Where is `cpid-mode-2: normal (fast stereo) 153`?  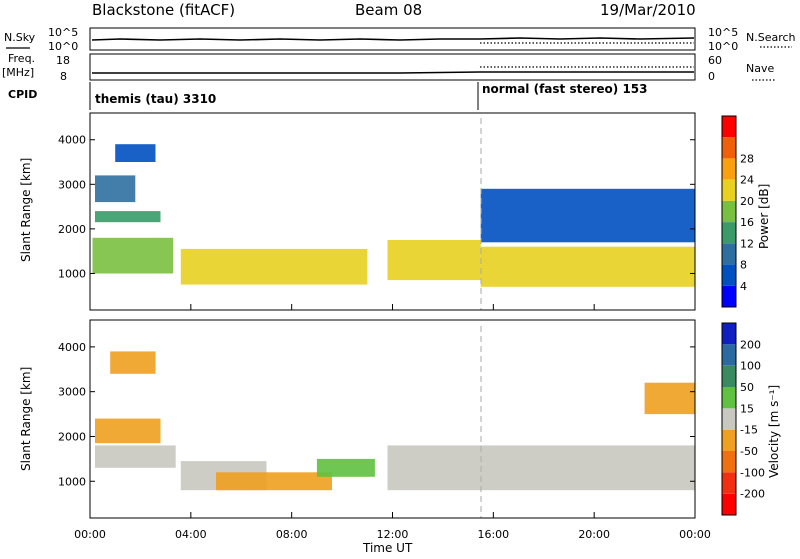 cpid-mode-2: normal (fast stereo) 153 is located at coordinates (565, 89).